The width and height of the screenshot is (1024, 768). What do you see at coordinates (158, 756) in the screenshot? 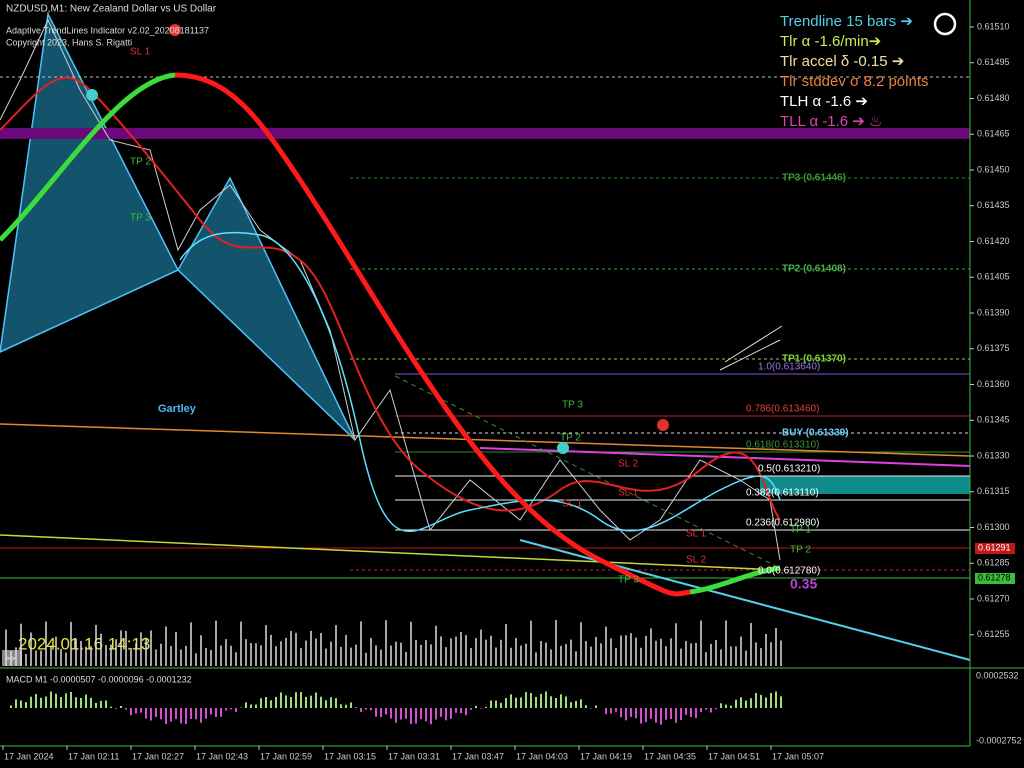
I see `time-axis-label: 17 Jan 02:27` at bounding box center [158, 756].